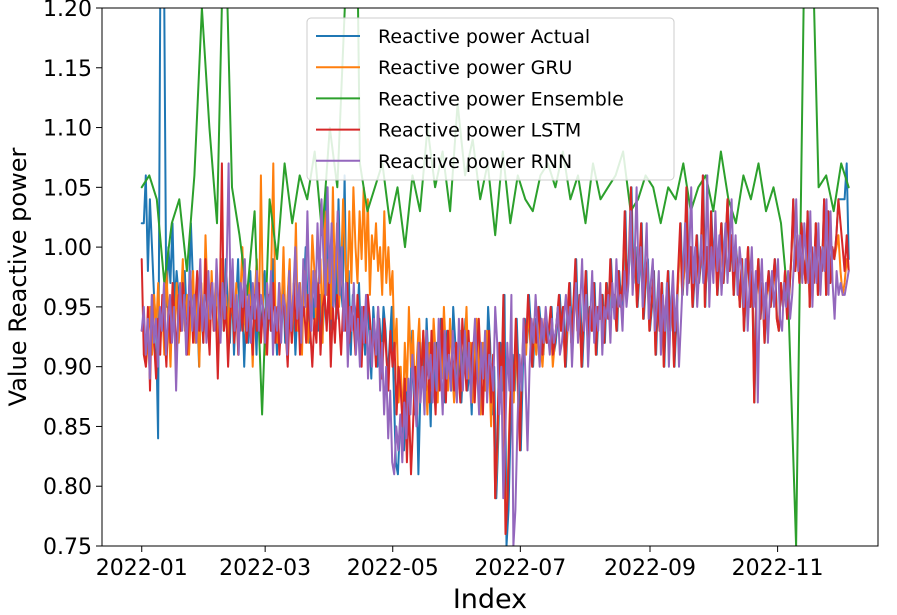 The width and height of the screenshot is (897, 615). Describe the element at coordinates (475, 162) in the screenshot. I see `legend-label-4: Reactive power RNN` at that location.